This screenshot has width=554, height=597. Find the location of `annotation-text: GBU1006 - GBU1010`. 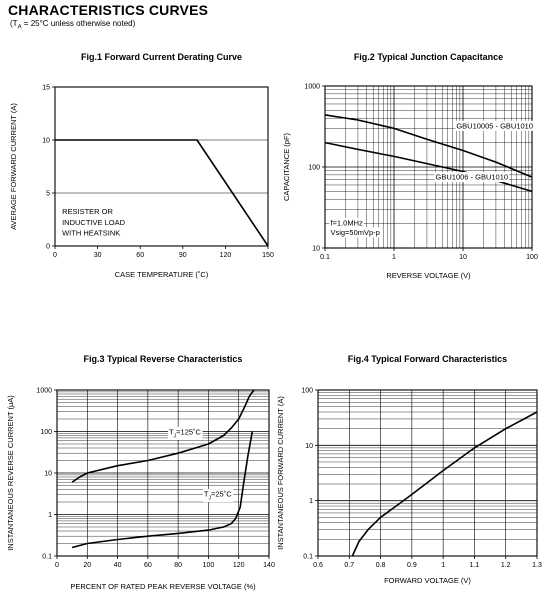

annotation-text: GBU1006 - GBU1010 is located at coordinates (472, 177).